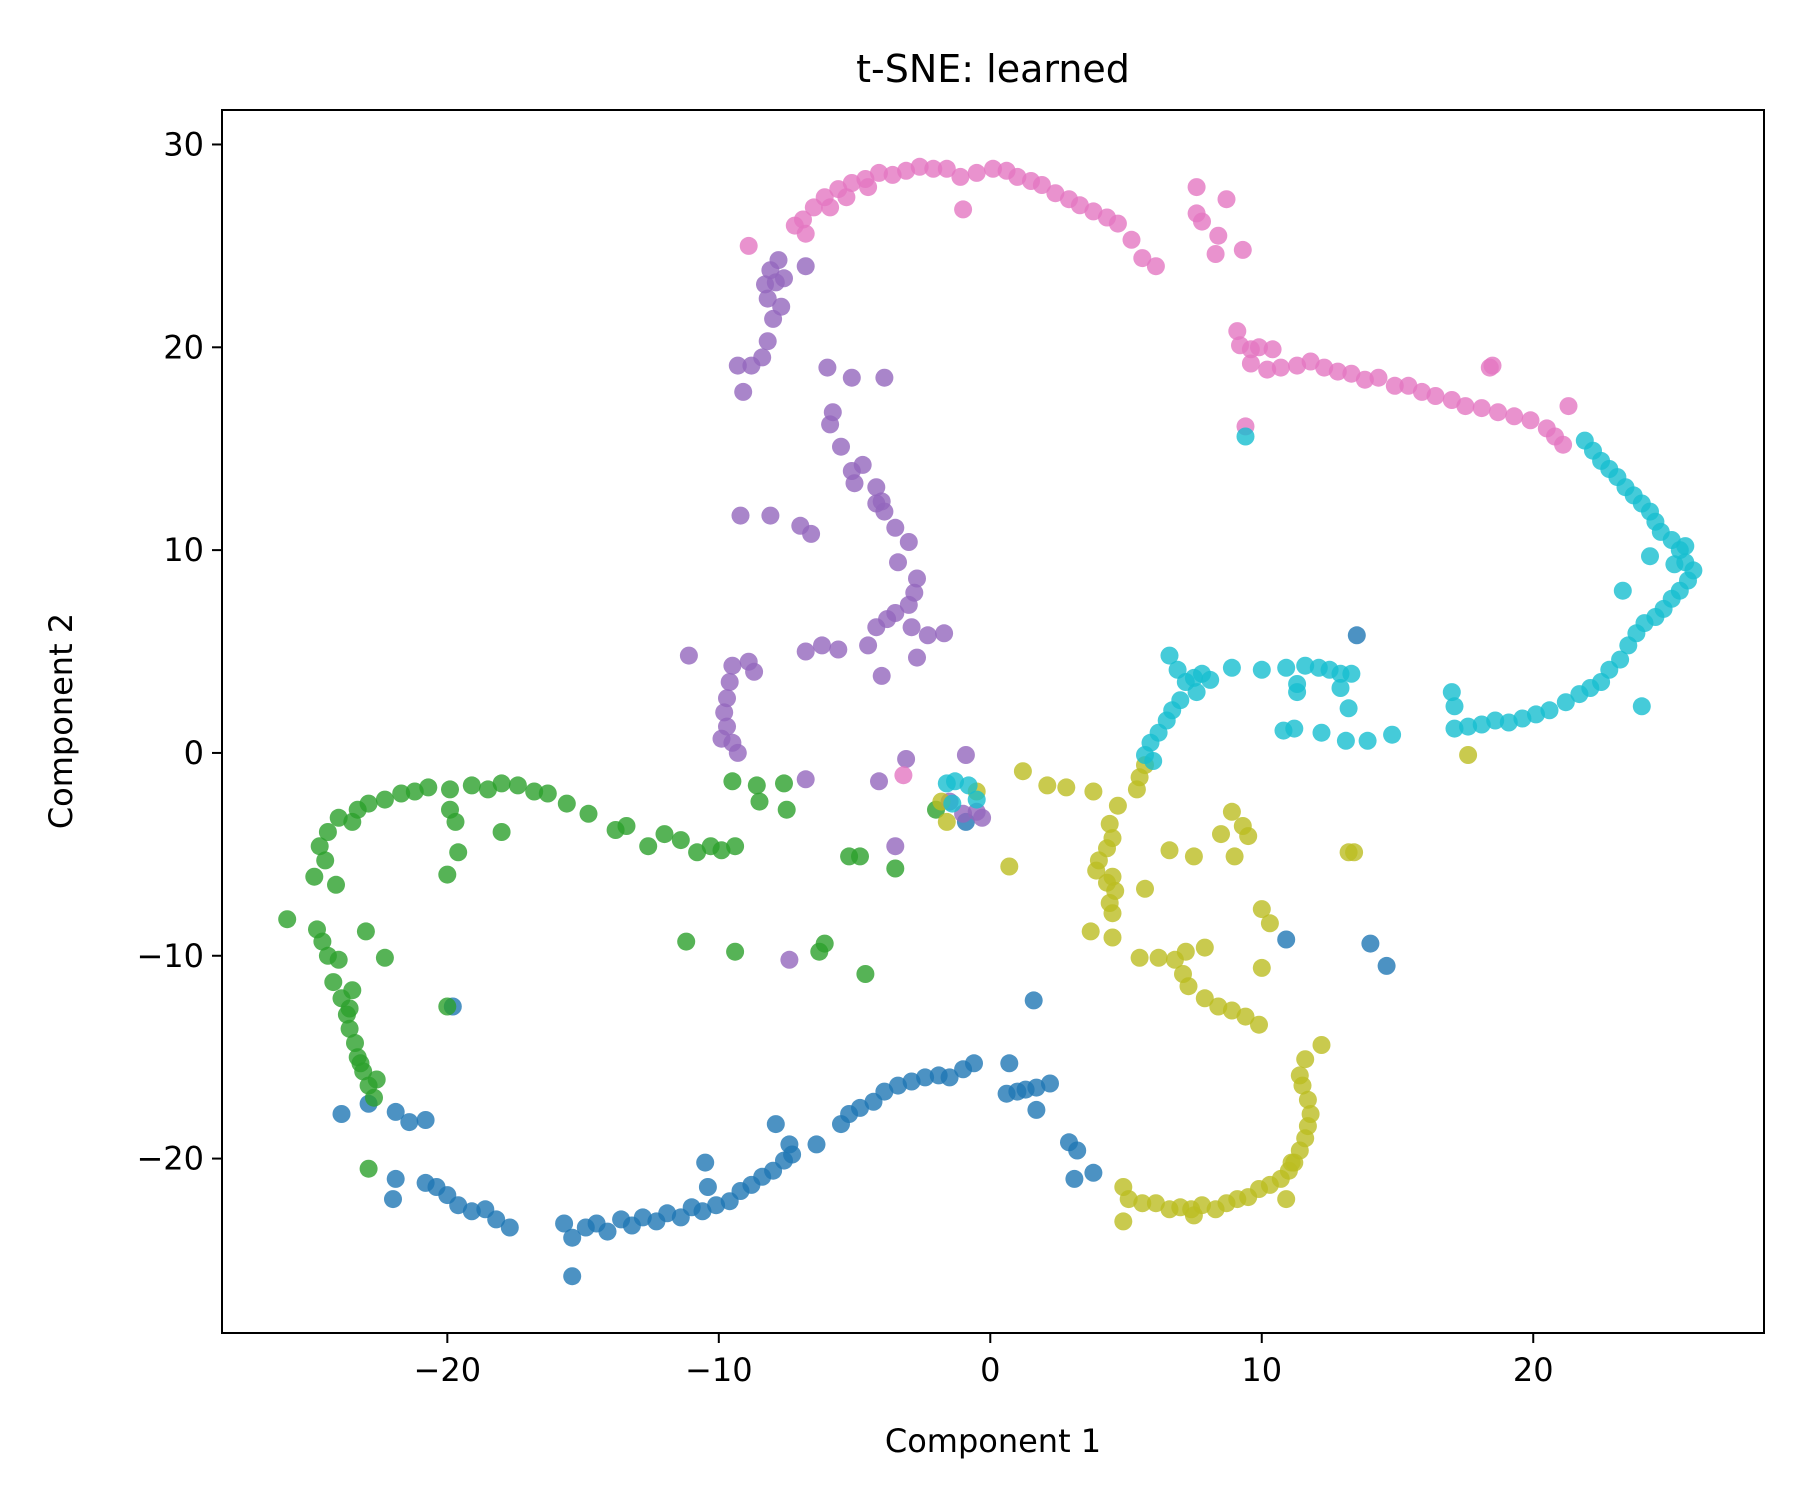 This screenshot has width=1800, height=1505. Describe the element at coordinates (1533, 1370) in the screenshot. I see `x-tick-label: 20` at that location.